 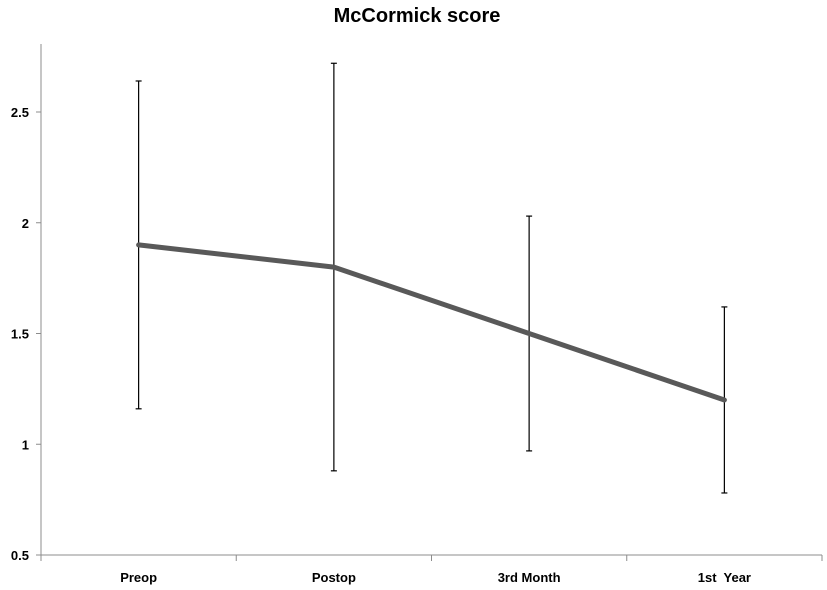 What do you see at coordinates (20, 555) in the screenshot?
I see `y-tick-label: 0.5` at bounding box center [20, 555].